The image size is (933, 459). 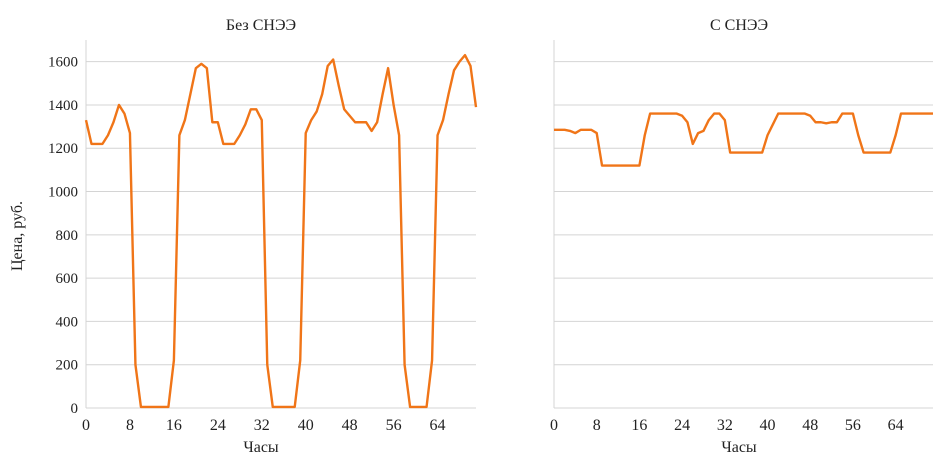 I want to click on chart-title: Без СНЭЭ, so click(x=261, y=25).